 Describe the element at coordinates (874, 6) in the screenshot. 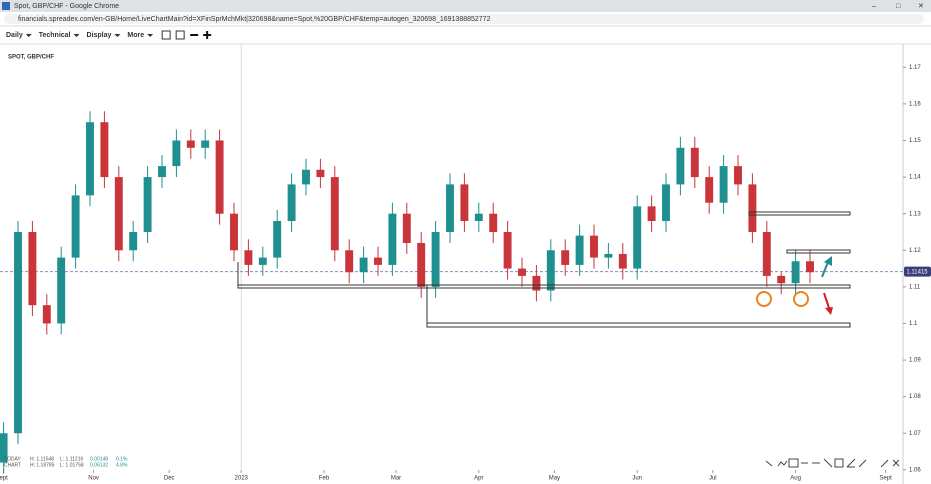

I see `minimize: –` at that location.